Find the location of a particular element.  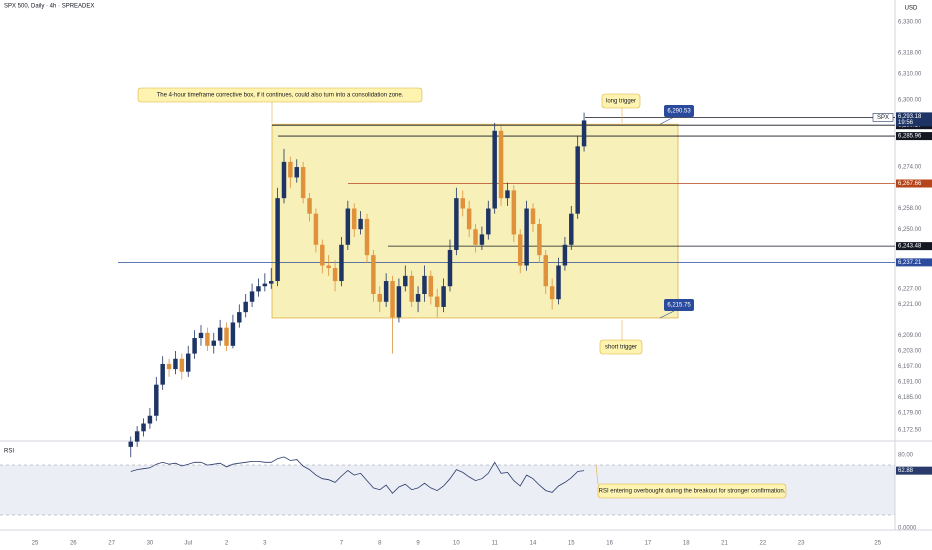

y-tick-label: 6,258.00 is located at coordinates (910, 209).